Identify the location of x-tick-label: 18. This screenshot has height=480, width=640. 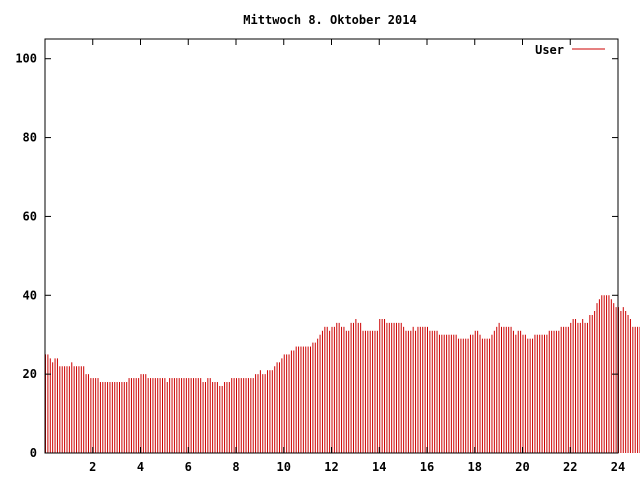
(475, 467).